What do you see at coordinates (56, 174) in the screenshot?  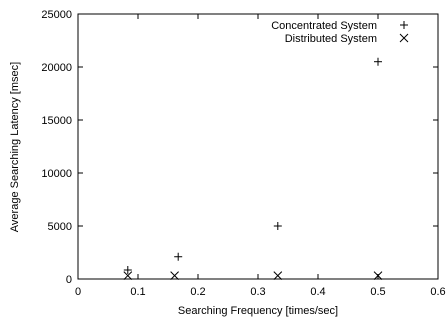 I see `y-tick-label: 10000` at bounding box center [56, 174].